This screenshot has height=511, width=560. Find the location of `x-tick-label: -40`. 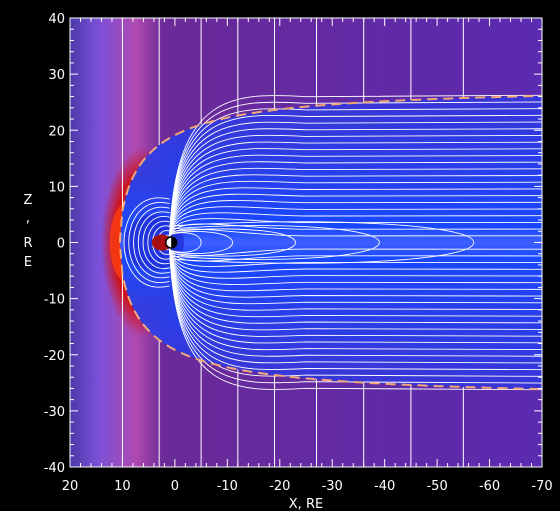

x-tick-label: -40 is located at coordinates (384, 486).